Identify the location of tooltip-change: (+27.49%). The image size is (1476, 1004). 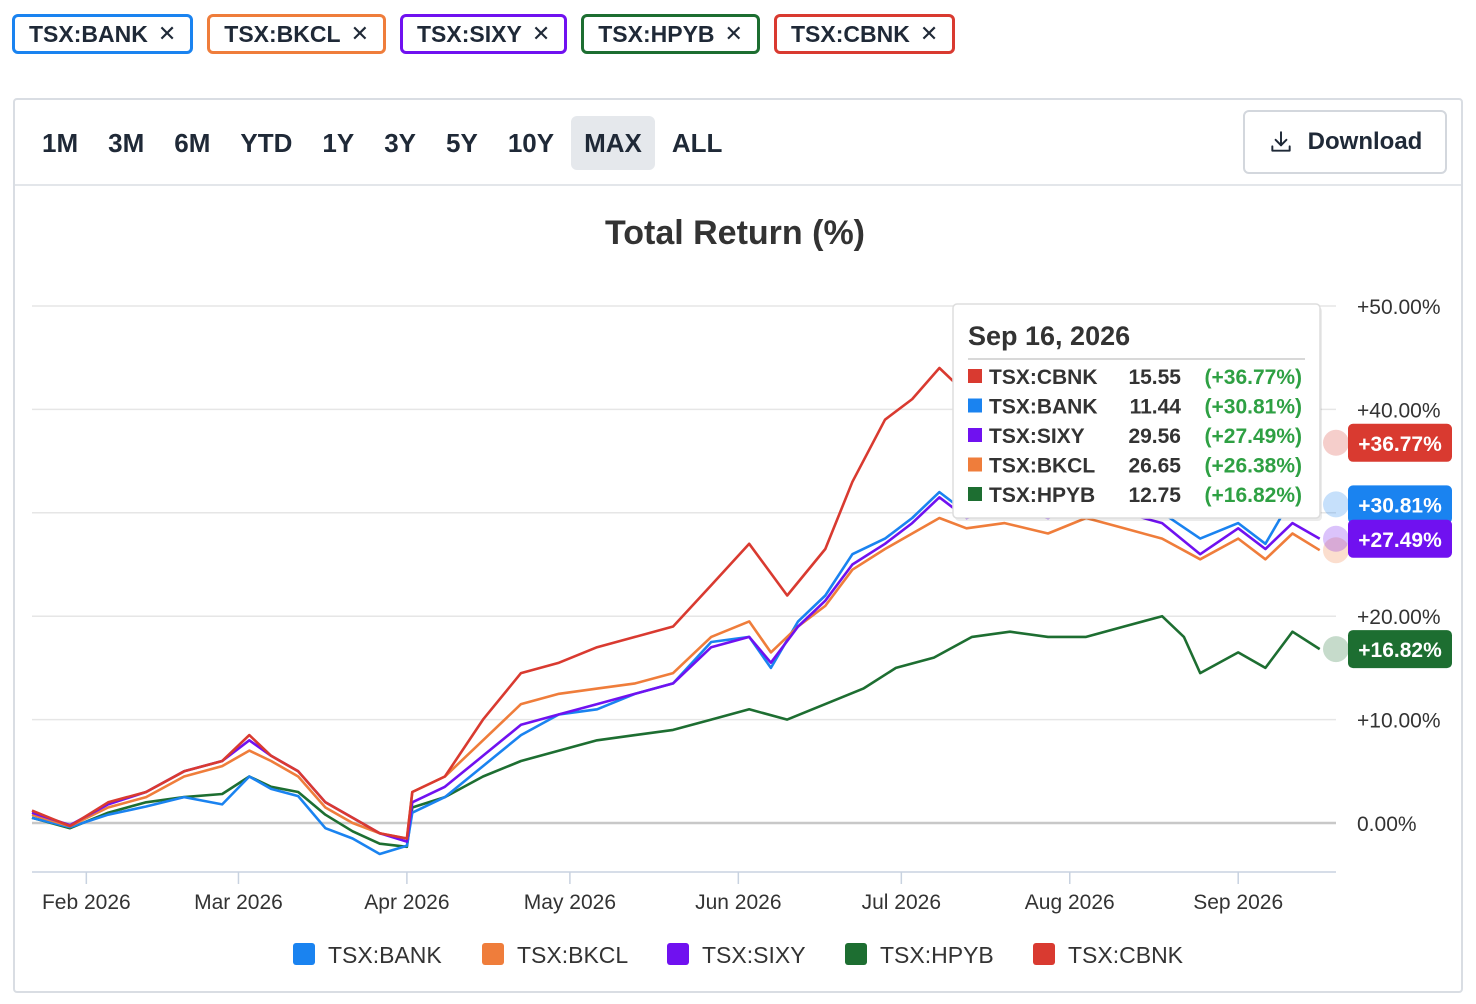
(1253, 436).